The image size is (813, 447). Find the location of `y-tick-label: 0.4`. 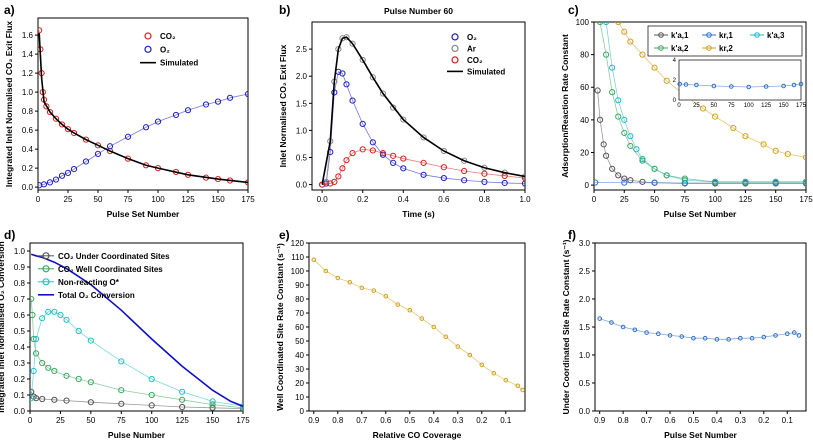

y-tick-label: 0.4 is located at coordinates (28, 149).